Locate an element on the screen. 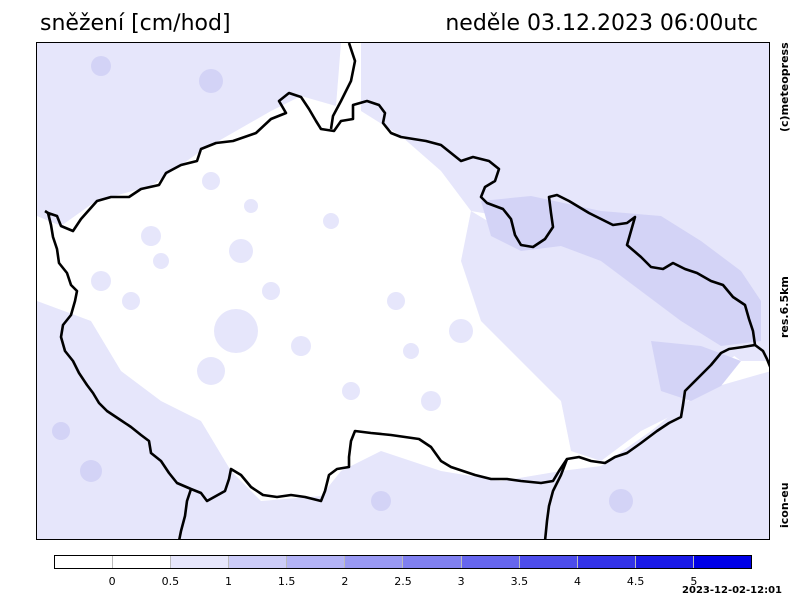 Image resolution: width=800 pixels, height=600 pixels. copyright-label: (c)meteopress is located at coordinates (784, 87).